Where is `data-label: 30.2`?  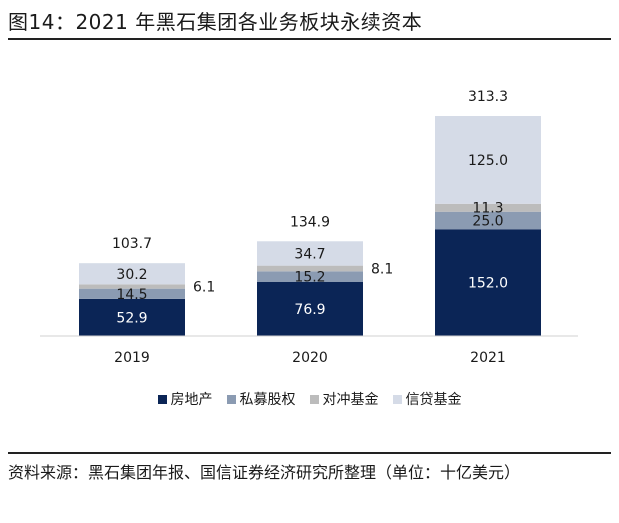 data-label: 30.2 is located at coordinates (131, 275).